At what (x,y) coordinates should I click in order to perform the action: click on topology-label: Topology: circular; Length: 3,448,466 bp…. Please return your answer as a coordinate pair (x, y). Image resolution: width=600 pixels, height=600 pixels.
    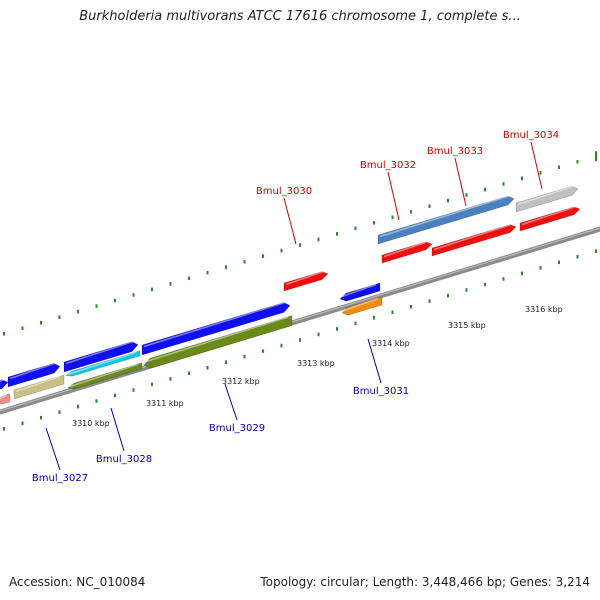
    Looking at the image, I should click on (425, 582).